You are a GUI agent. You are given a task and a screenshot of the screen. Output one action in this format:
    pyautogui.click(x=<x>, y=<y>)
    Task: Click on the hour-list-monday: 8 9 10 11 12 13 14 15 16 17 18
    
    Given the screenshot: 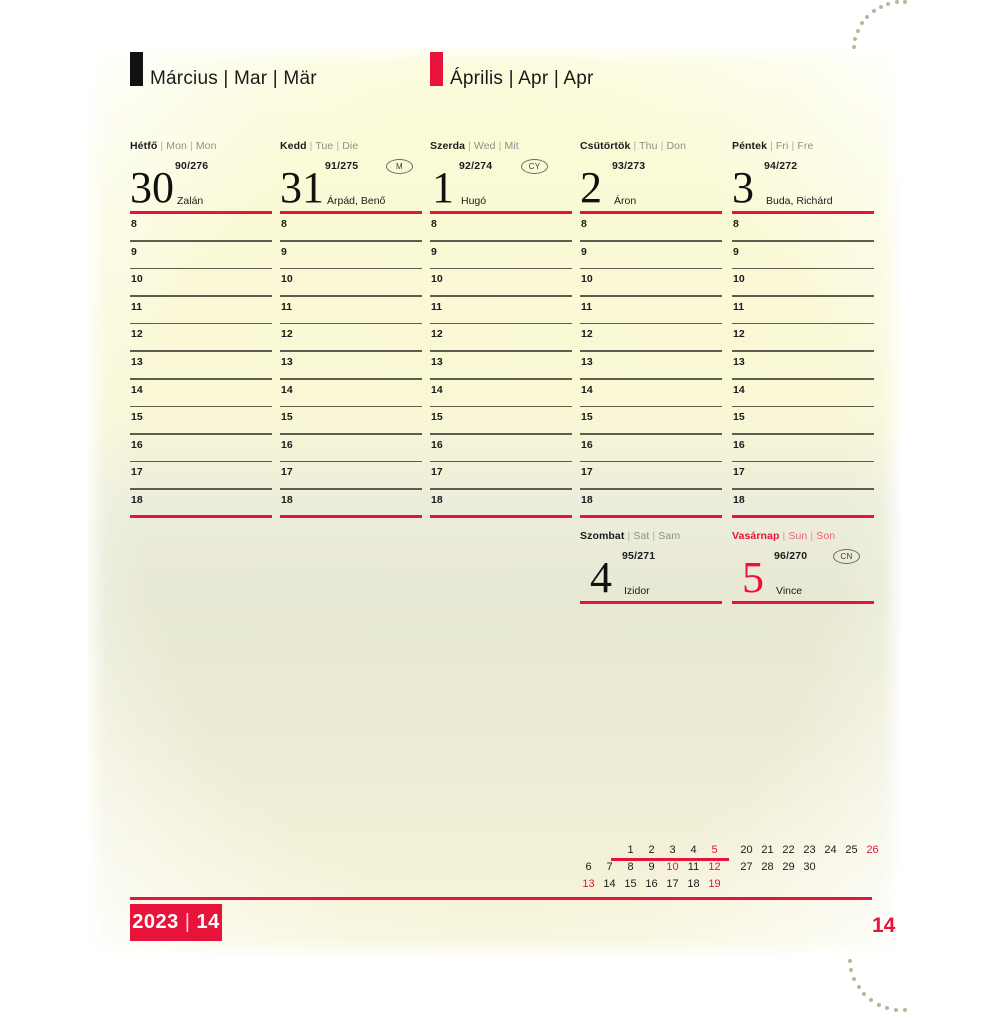 What is the action you would take?
    pyautogui.click(x=201, y=366)
    